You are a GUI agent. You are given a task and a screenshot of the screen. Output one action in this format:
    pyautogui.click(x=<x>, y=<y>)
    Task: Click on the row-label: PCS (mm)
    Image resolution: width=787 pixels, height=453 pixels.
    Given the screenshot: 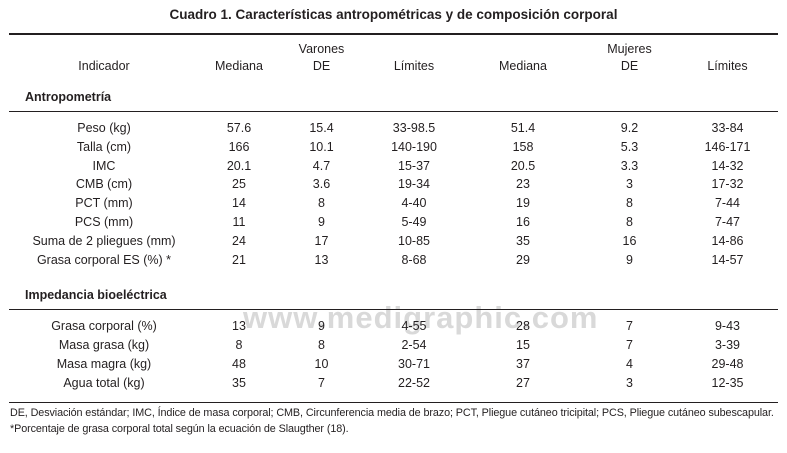 What is the action you would take?
    pyautogui.click(x=104, y=221)
    